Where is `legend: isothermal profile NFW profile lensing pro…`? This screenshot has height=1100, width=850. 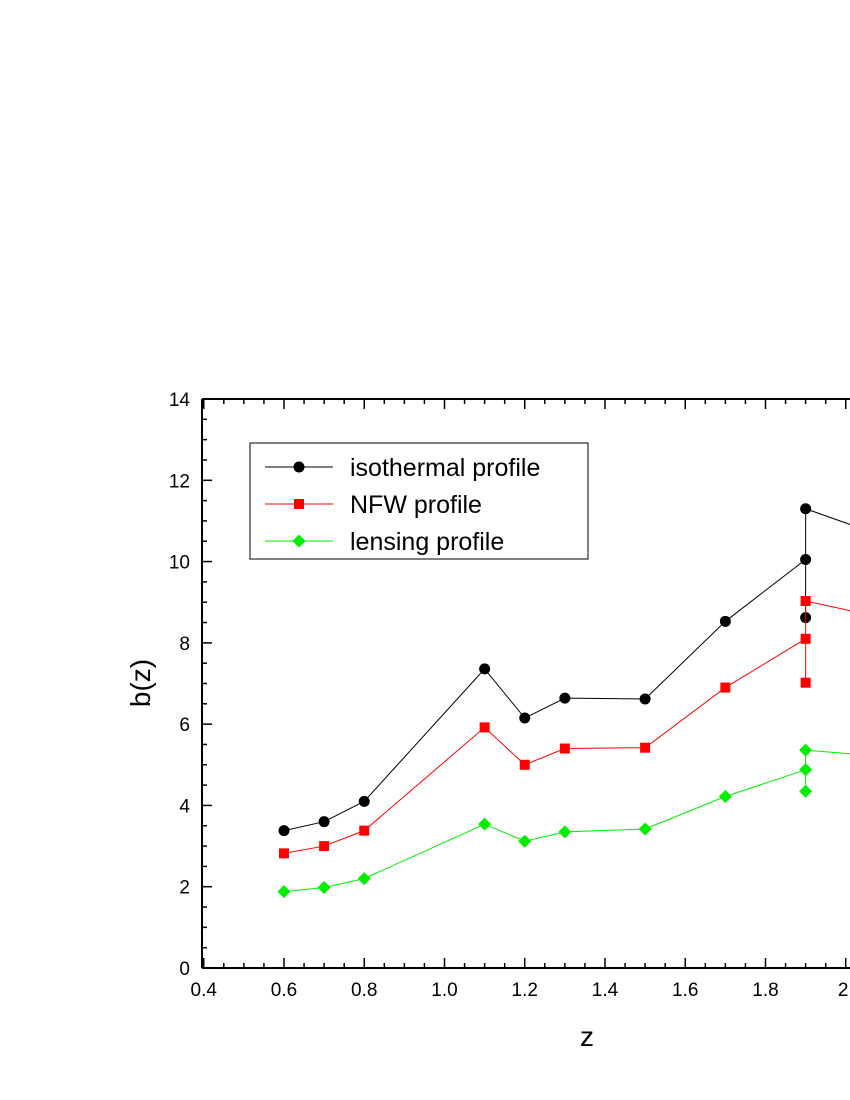
legend: isothermal profile NFW profile lensing pro… is located at coordinates (419, 501).